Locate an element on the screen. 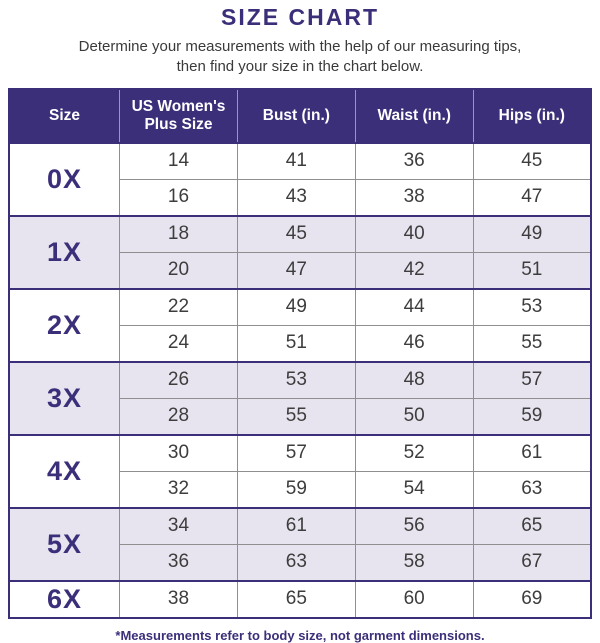 The height and width of the screenshot is (643, 600). table-row: 6X 38 65 60 69 is located at coordinates (300, 599).